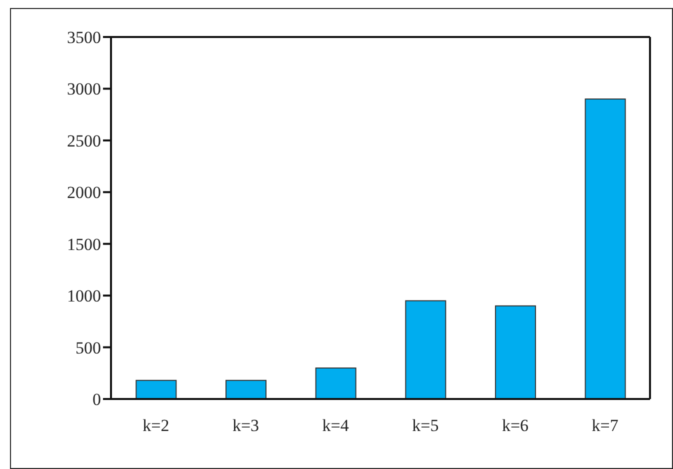 The image size is (673, 469). I want to click on y-tick-label: 3000, so click(84, 89).